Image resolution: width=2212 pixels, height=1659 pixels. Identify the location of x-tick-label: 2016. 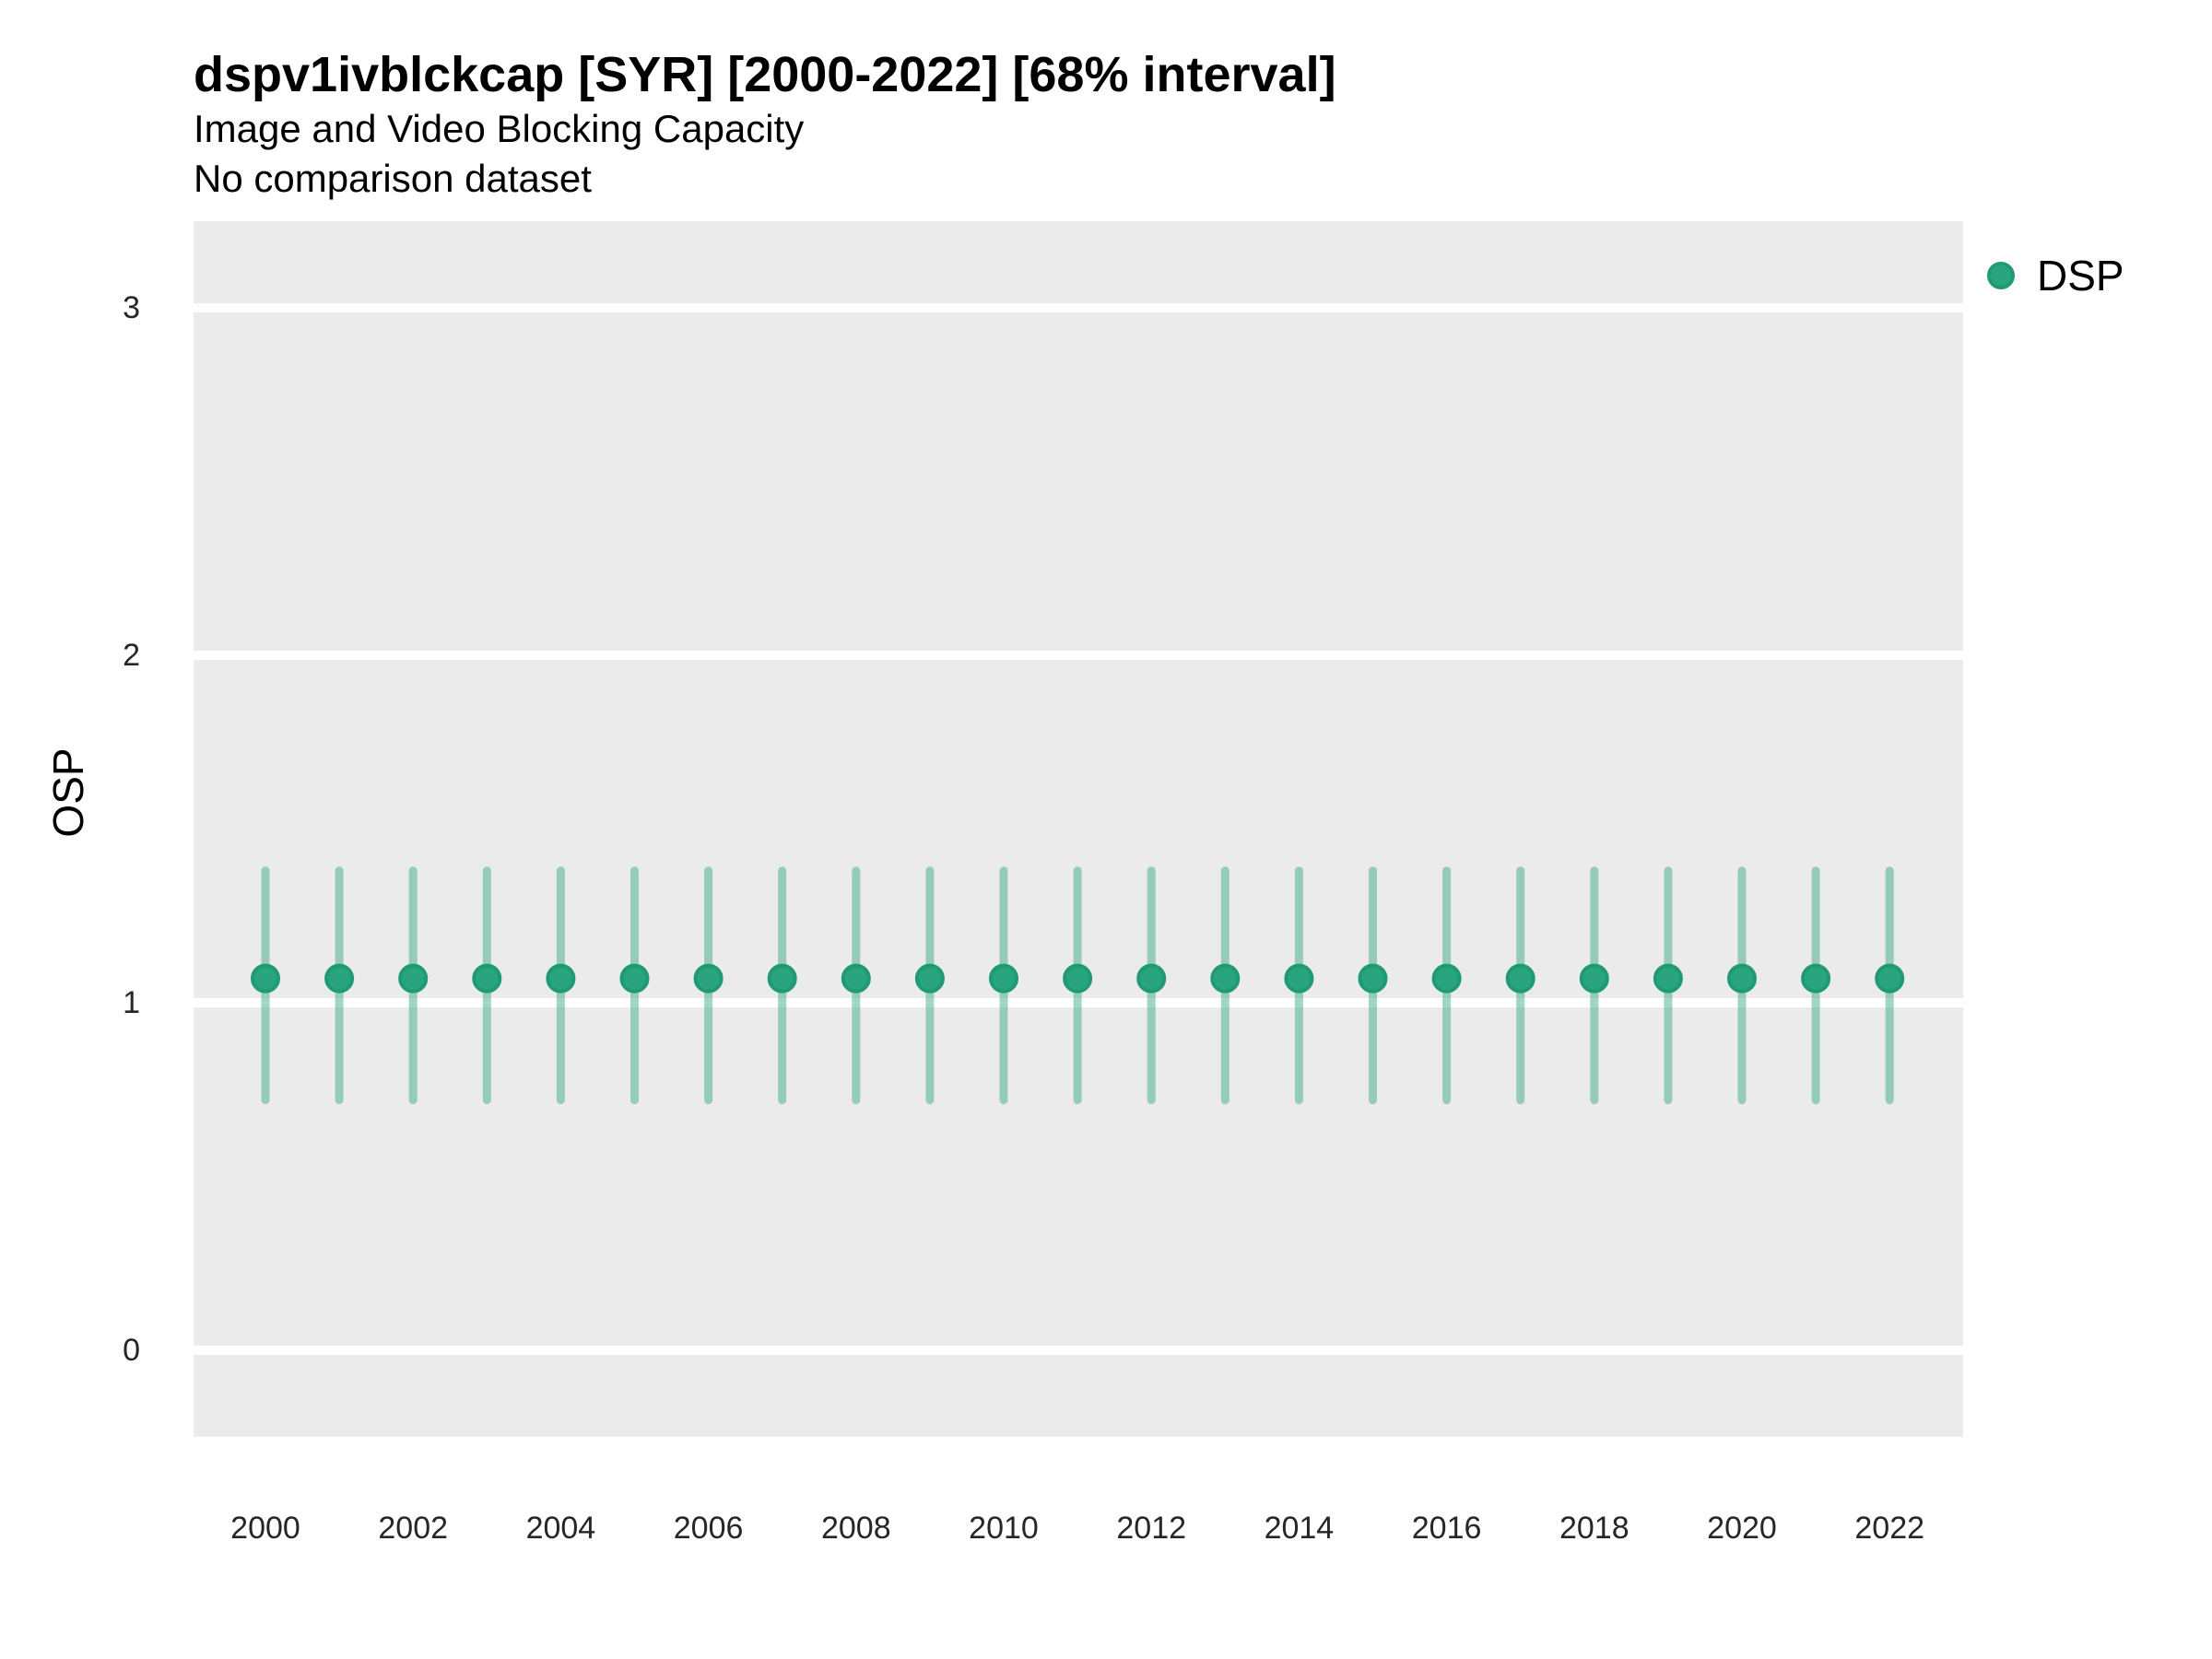
(1447, 1528).